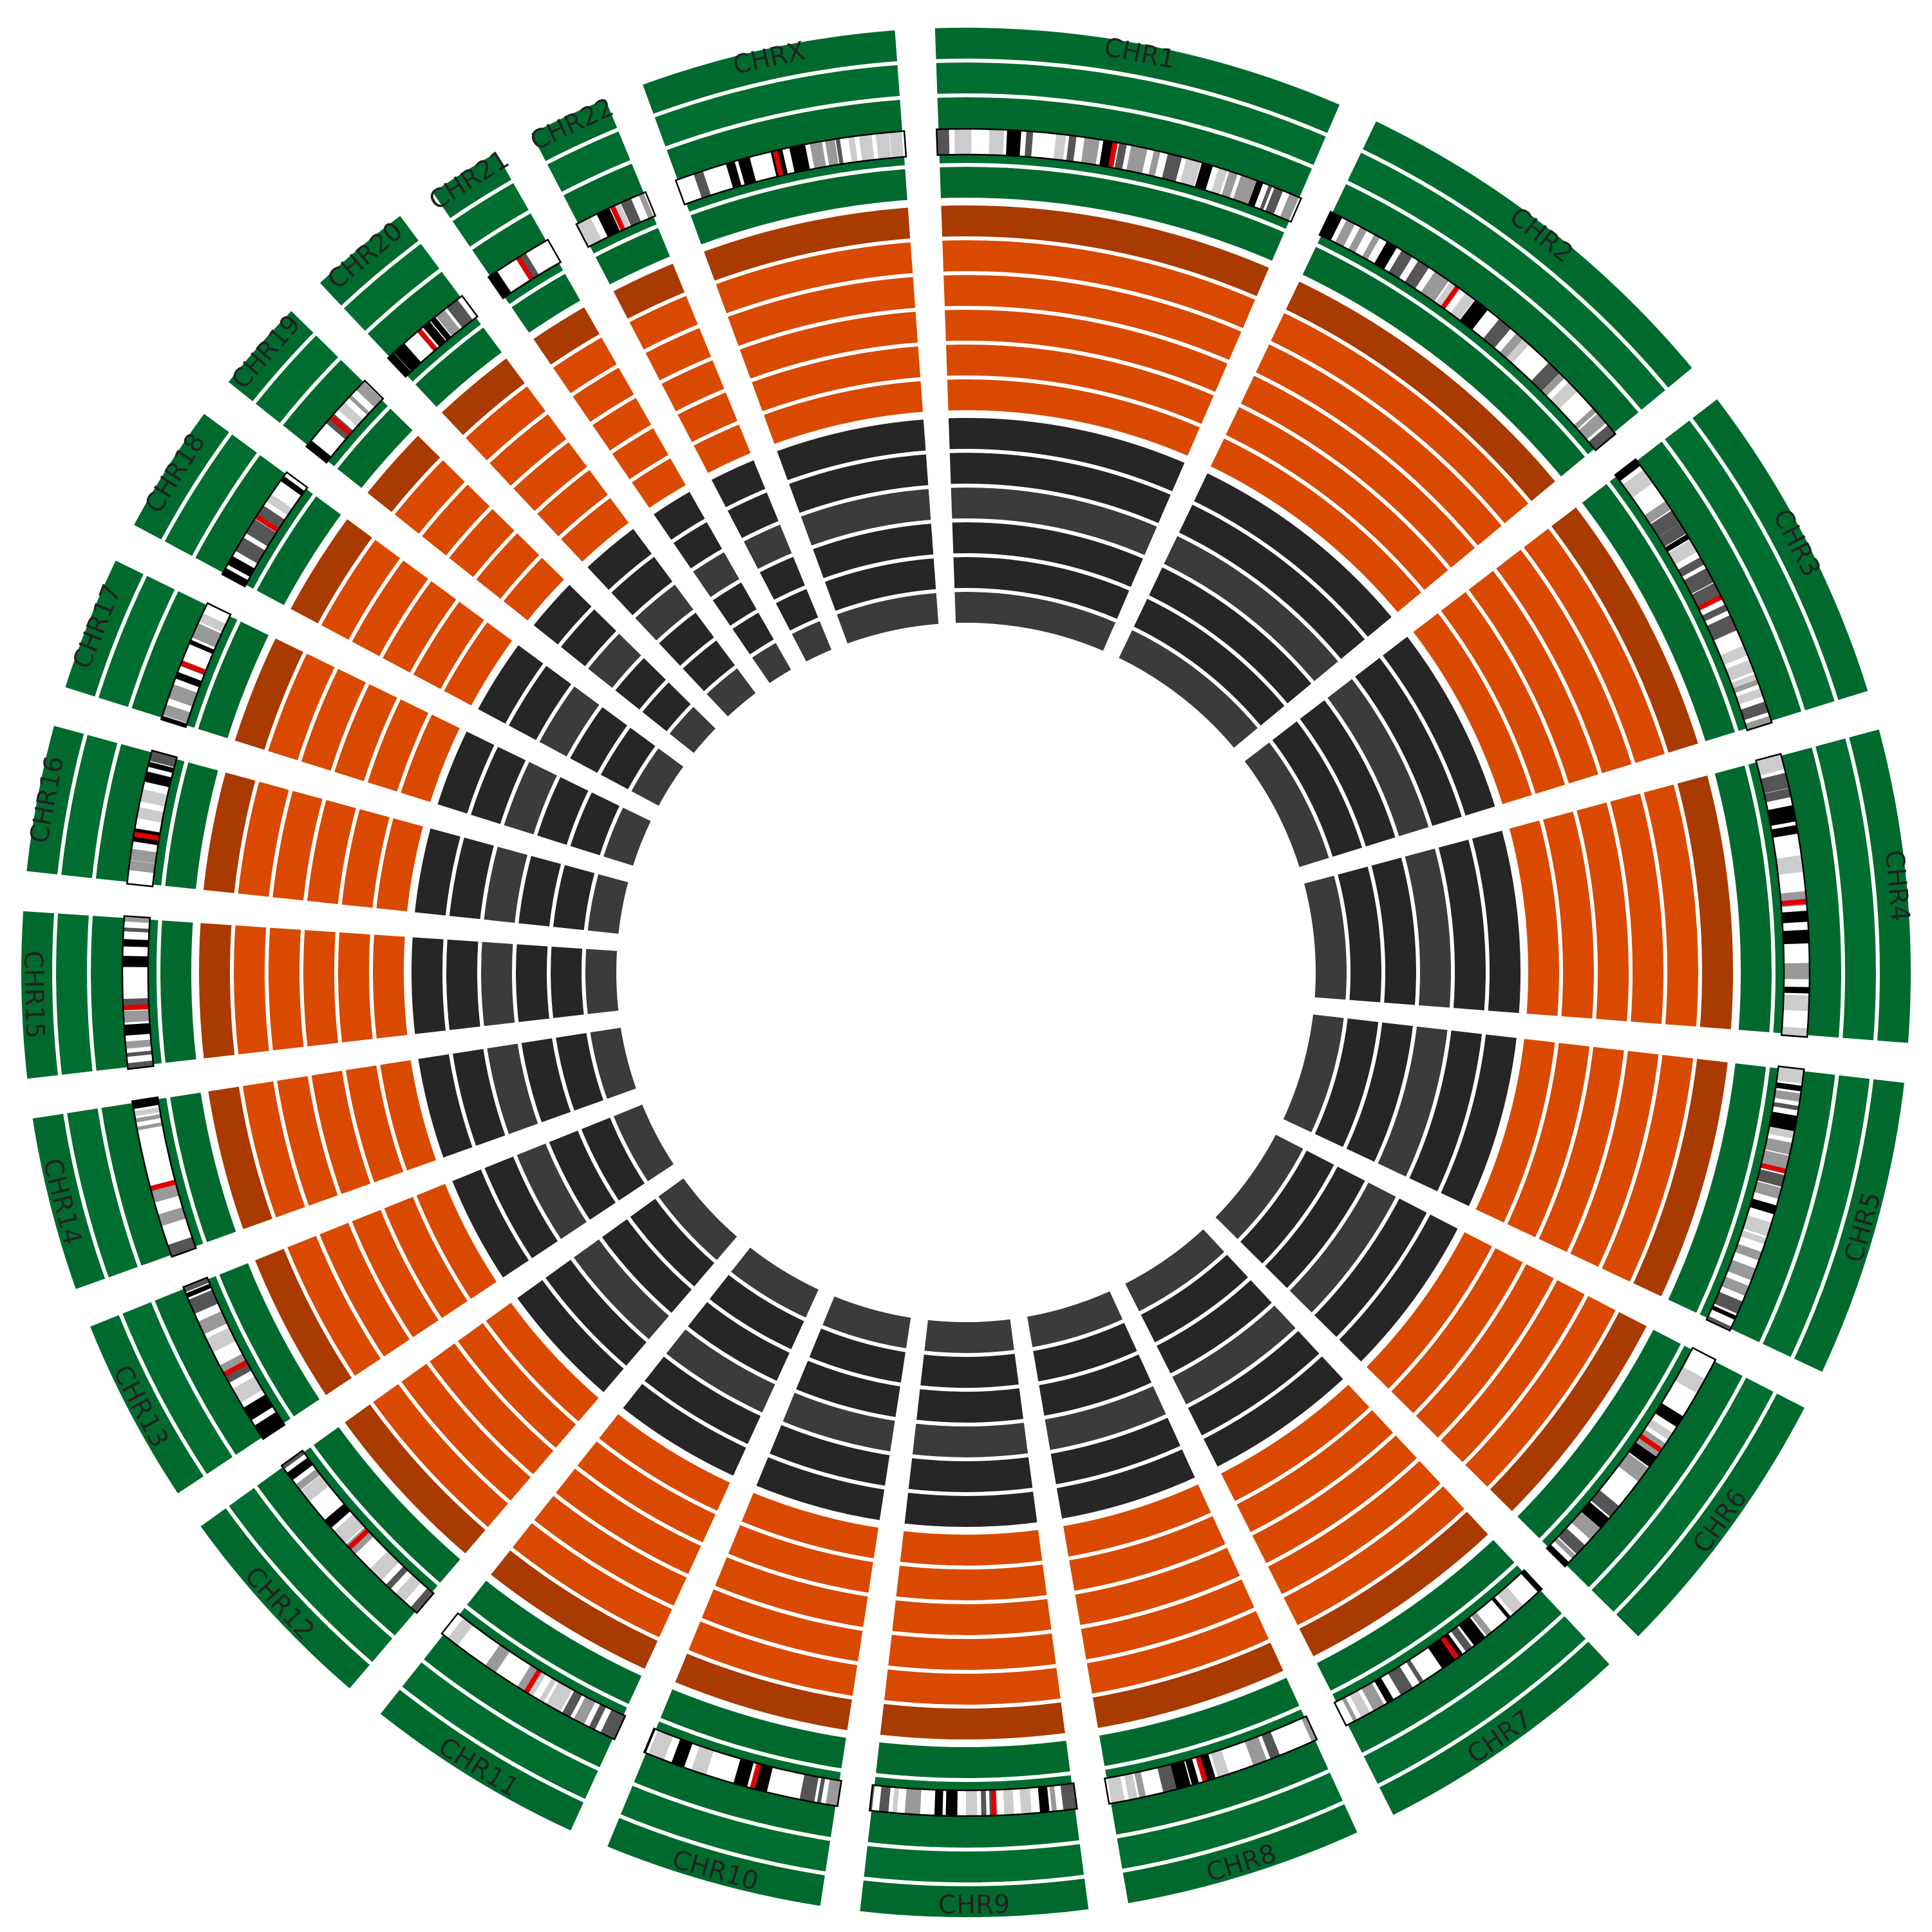  Describe the element at coordinates (460, 313) in the screenshot. I see `ideogram-band-chr20` at that location.